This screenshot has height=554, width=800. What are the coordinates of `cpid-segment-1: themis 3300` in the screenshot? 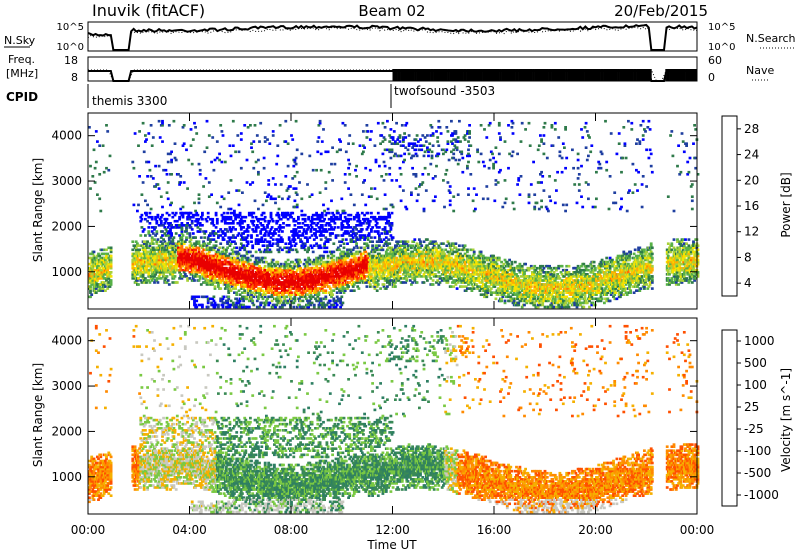 It's located at (129, 101).